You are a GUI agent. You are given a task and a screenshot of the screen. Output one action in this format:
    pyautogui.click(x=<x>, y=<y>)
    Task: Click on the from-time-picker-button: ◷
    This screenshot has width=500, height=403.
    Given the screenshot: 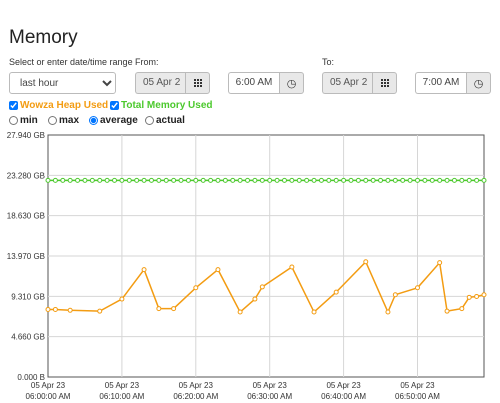 What is the action you would take?
    pyautogui.click(x=291, y=83)
    